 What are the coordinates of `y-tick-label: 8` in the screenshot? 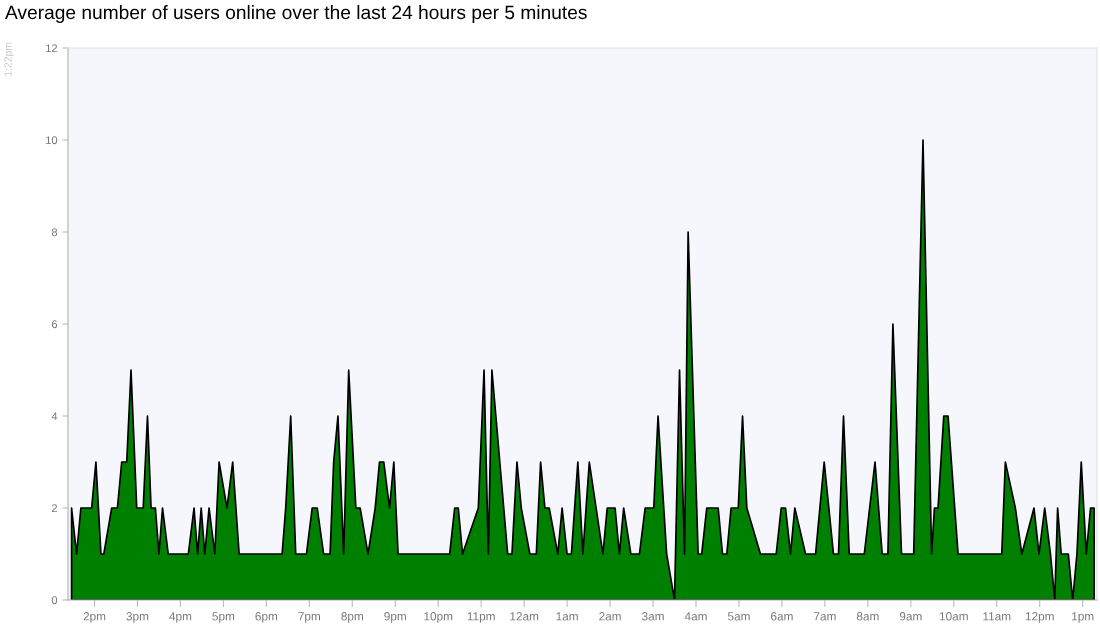 It's located at (54, 232).